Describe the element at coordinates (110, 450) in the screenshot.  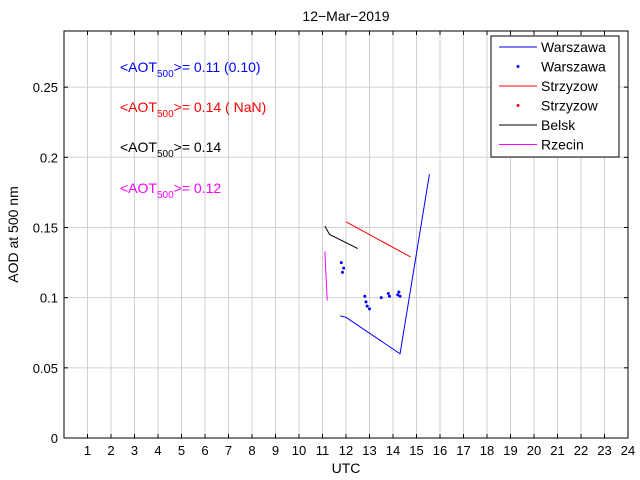
I see `x-tick-label: 2` at that location.